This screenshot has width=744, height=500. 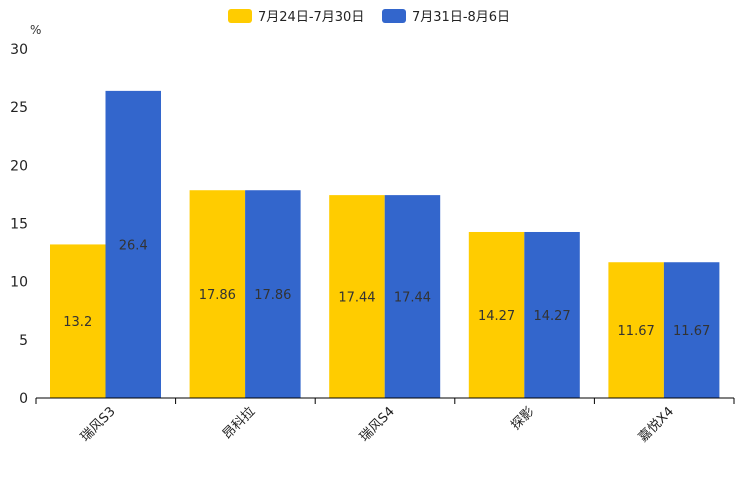 I want to click on x-tick-label: 探影, so click(x=522, y=418).